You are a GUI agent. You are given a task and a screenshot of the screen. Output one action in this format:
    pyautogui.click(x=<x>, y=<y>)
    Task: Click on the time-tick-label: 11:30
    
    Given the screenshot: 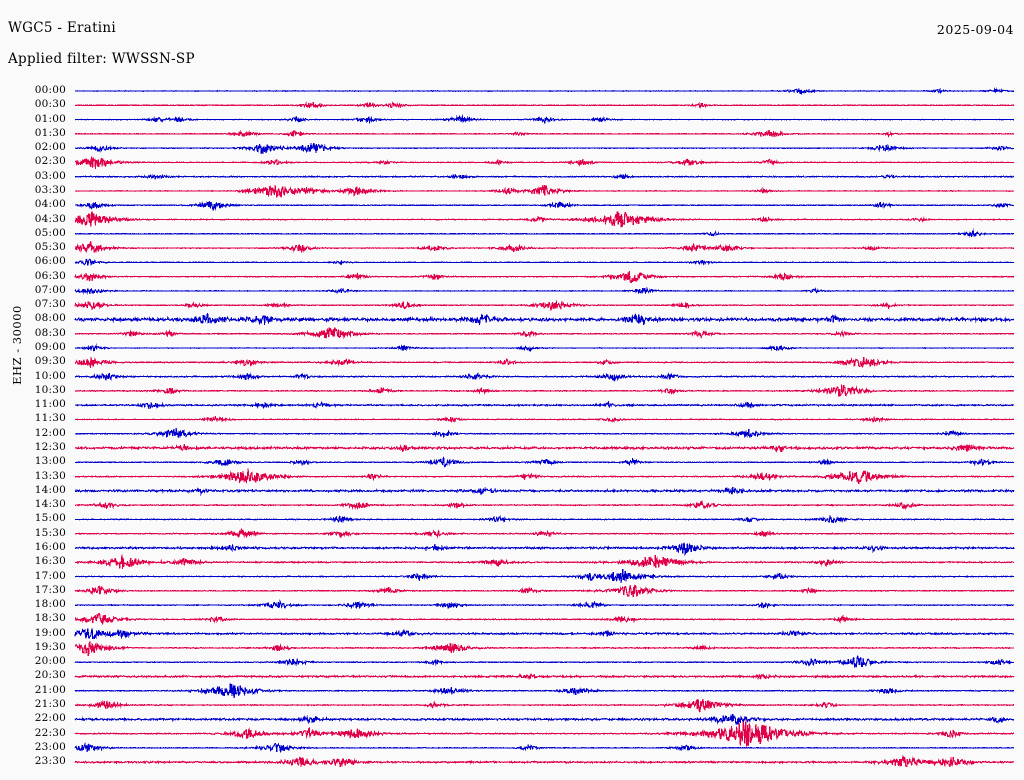 What is the action you would take?
    pyautogui.click(x=50, y=418)
    